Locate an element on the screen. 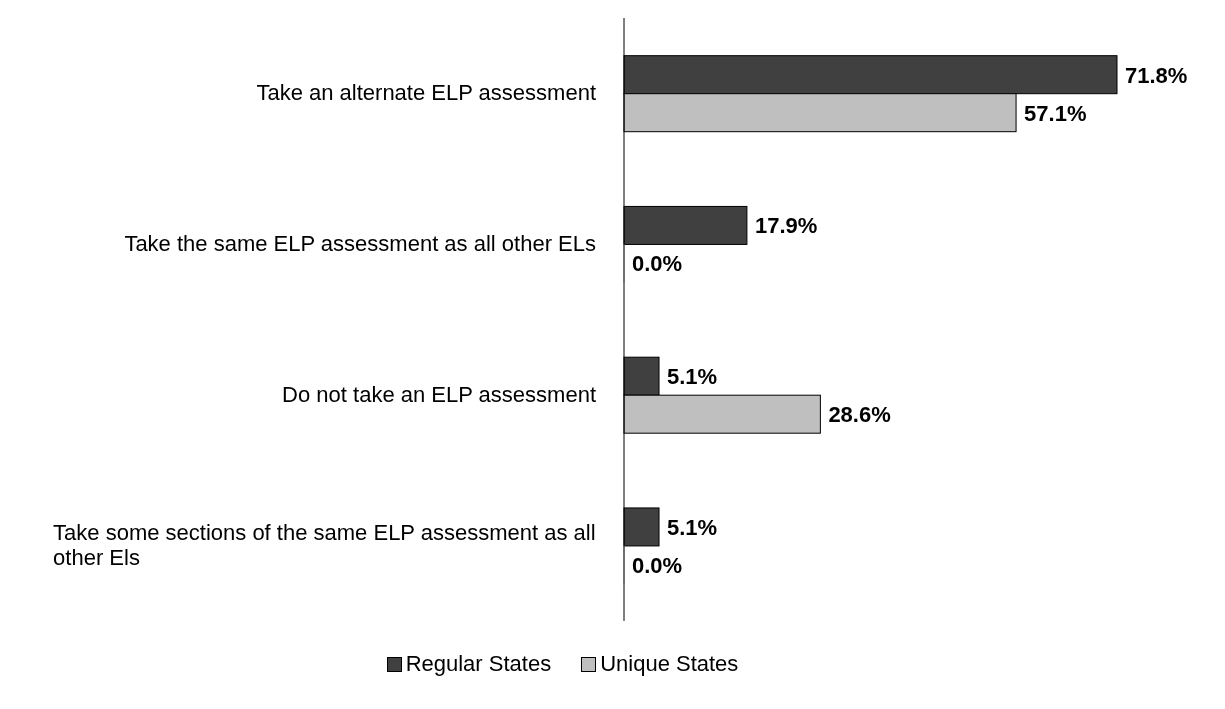 This screenshot has width=1225, height=709. y-tick-label: Take the same ELP assessment as all other ELs is located at coordinates (360, 244).